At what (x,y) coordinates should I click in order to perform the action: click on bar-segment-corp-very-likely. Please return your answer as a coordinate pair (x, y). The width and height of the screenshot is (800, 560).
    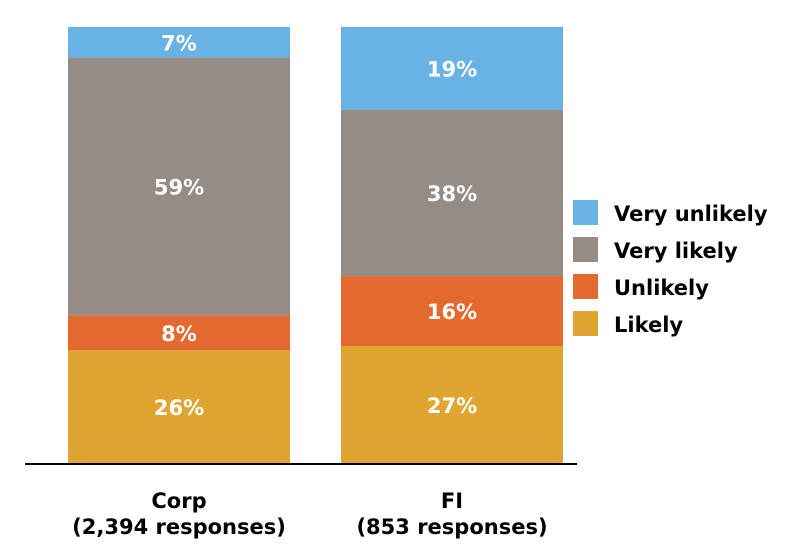
    Looking at the image, I should click on (179, 186).